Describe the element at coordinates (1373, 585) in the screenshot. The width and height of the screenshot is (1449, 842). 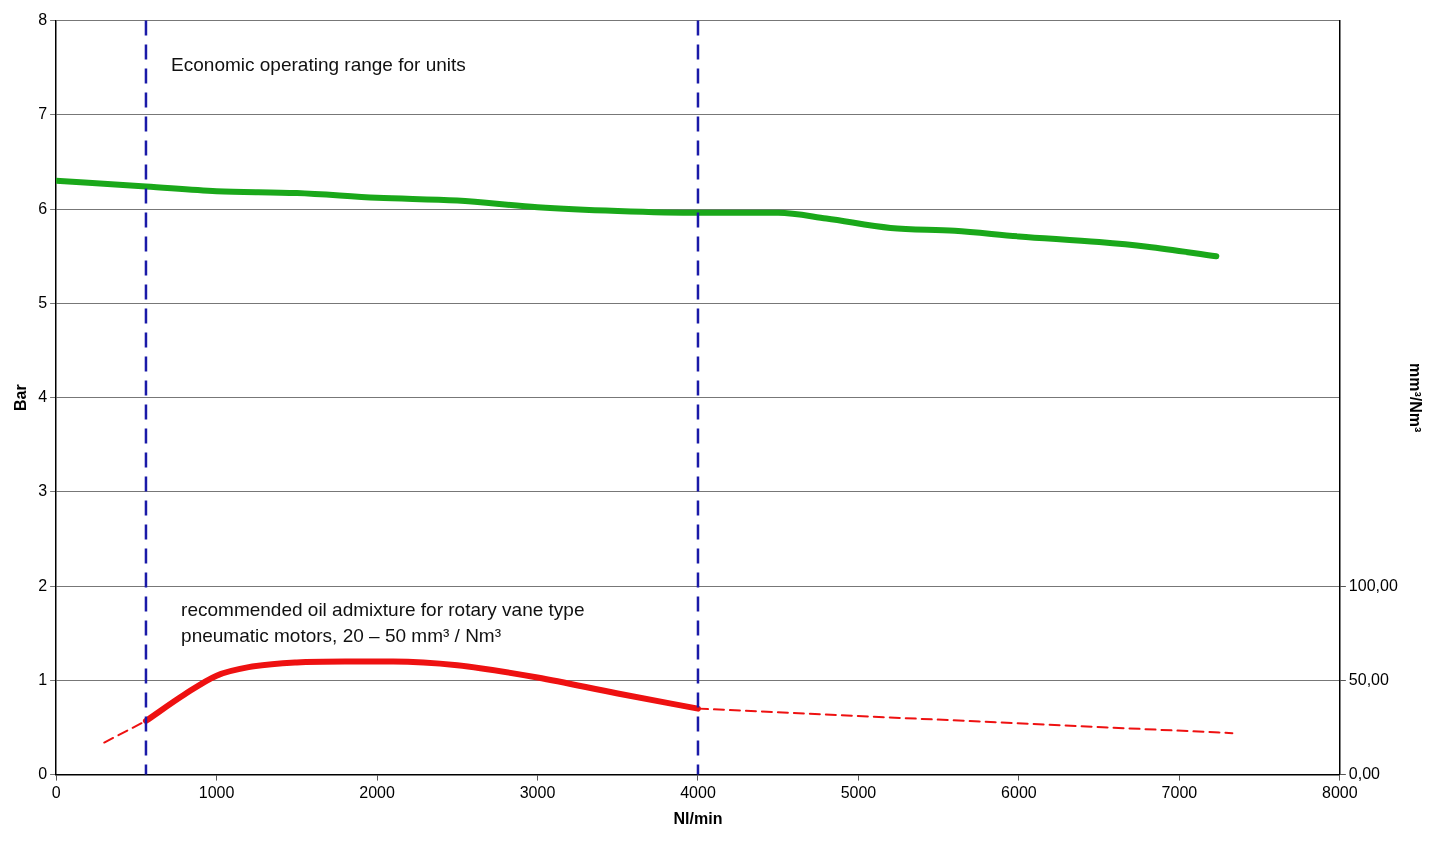
I see `y2-tick-label: 100,00` at that location.